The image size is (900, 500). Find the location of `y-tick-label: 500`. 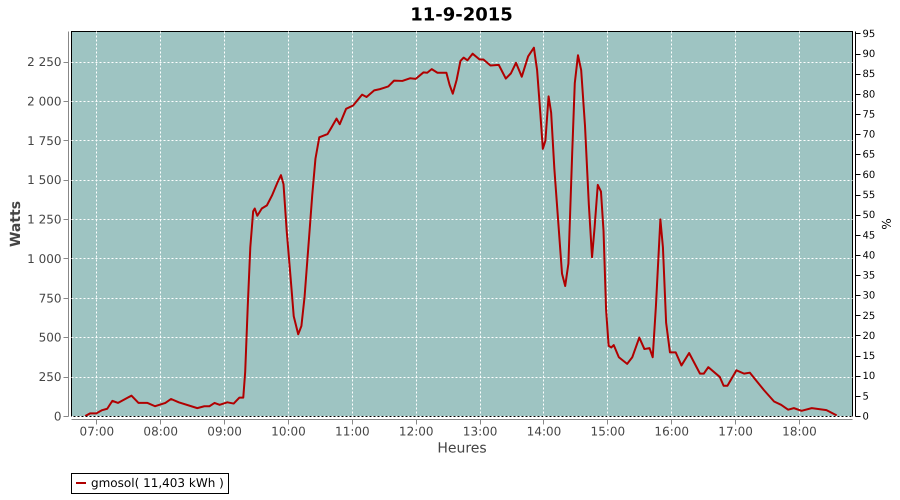

y-tick-label: 500 is located at coordinates (50, 337).